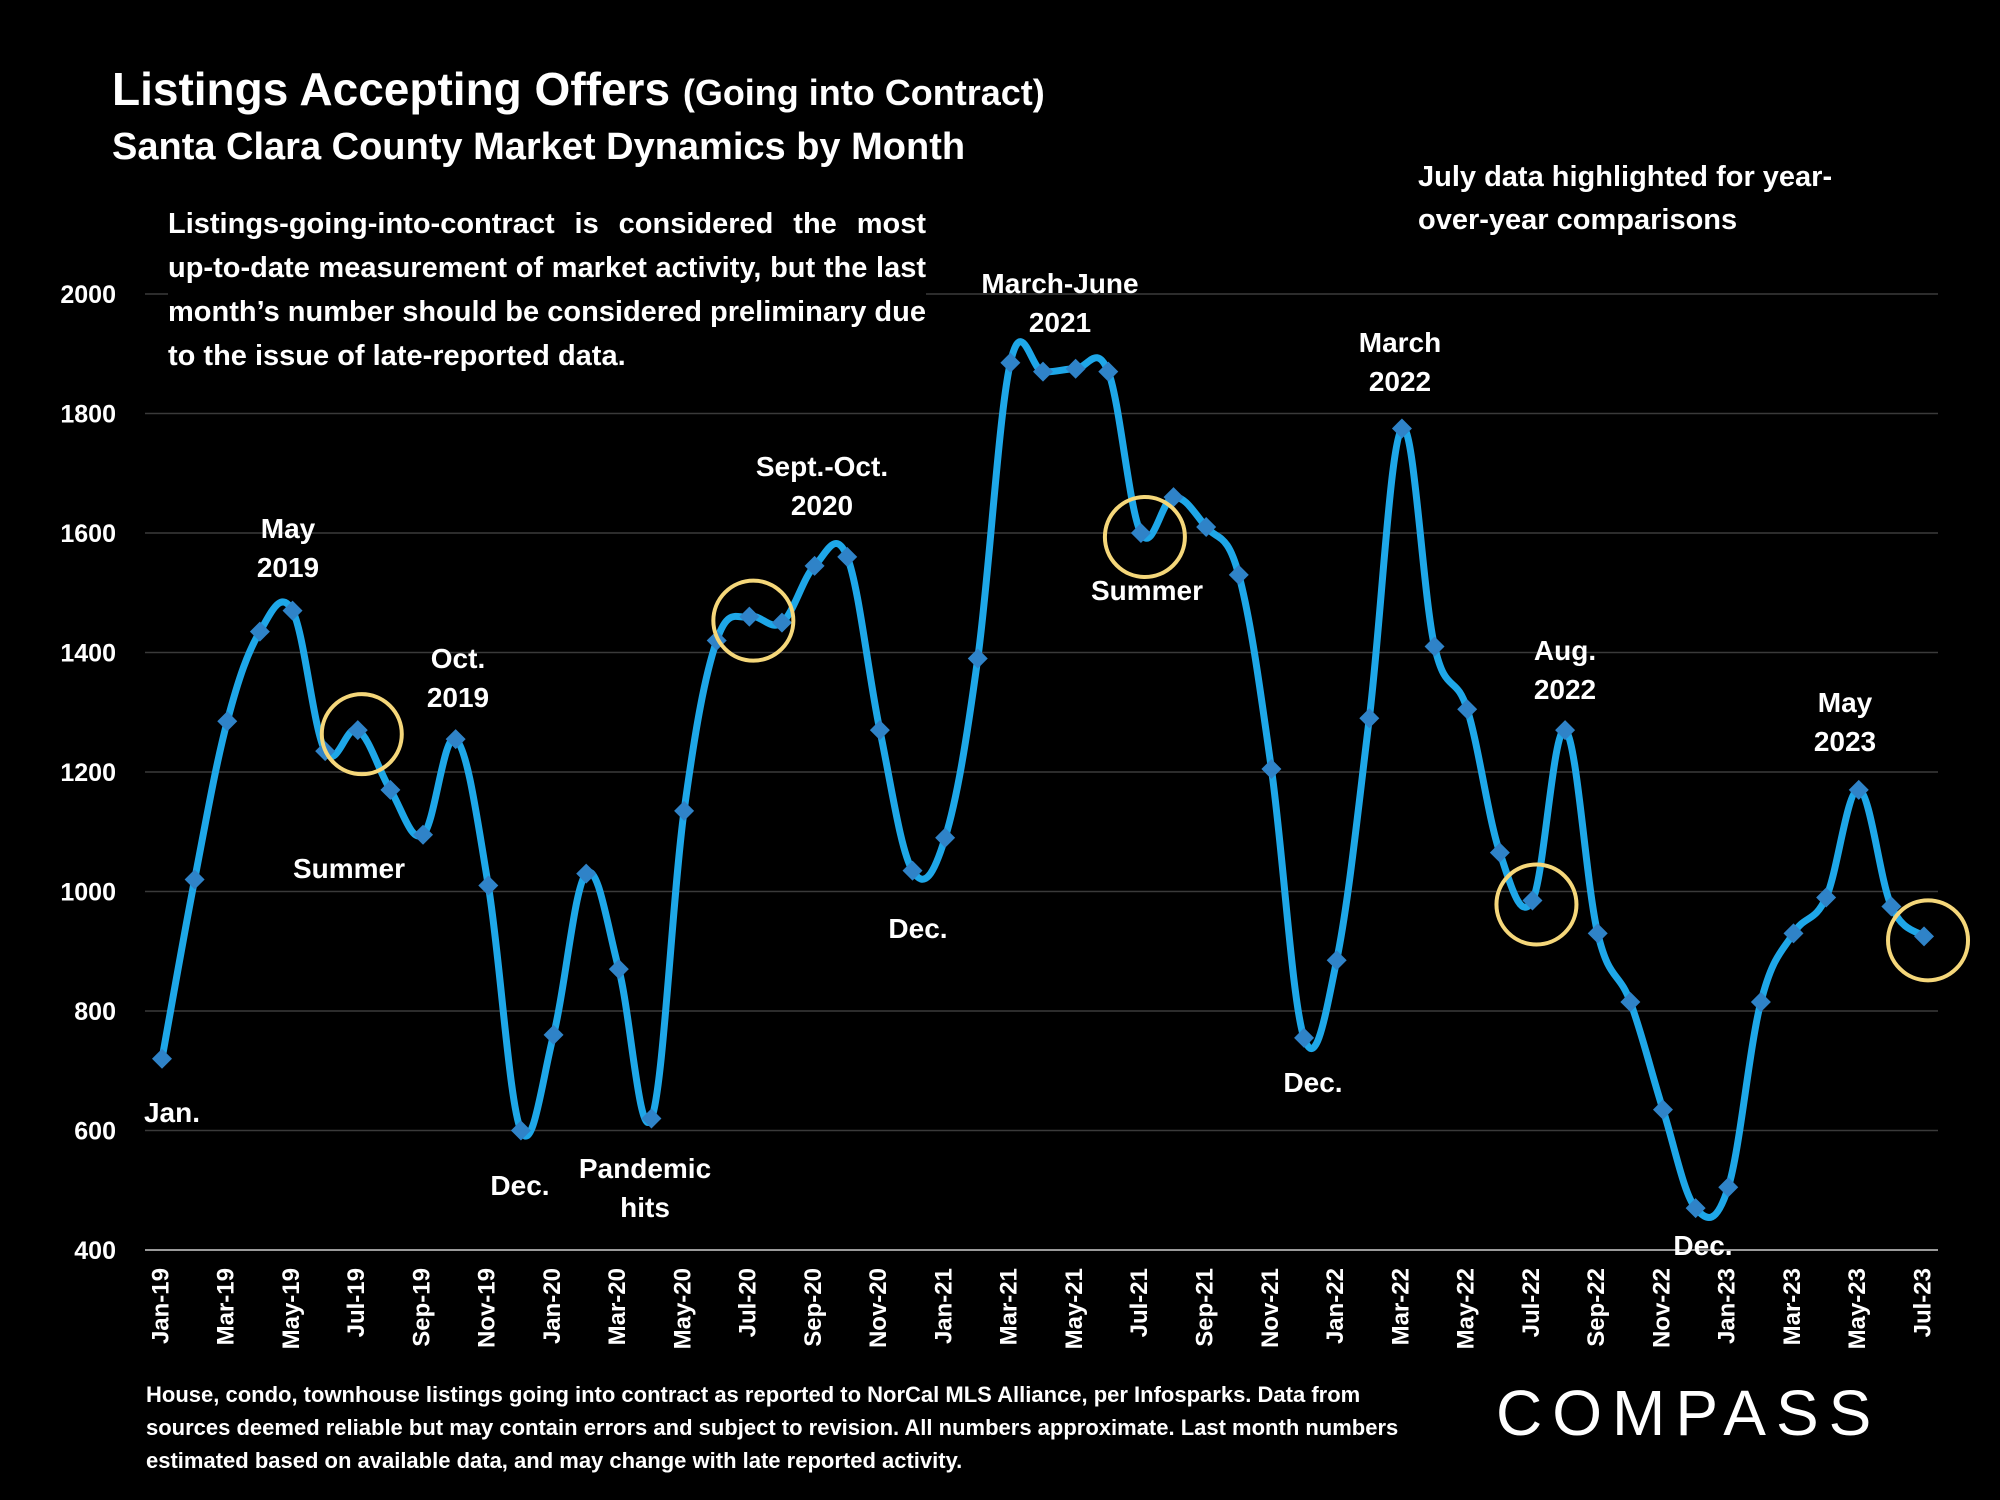 The height and width of the screenshot is (1500, 2000). What do you see at coordinates (95, 1012) in the screenshot?
I see `y-tick-label: 800` at bounding box center [95, 1012].